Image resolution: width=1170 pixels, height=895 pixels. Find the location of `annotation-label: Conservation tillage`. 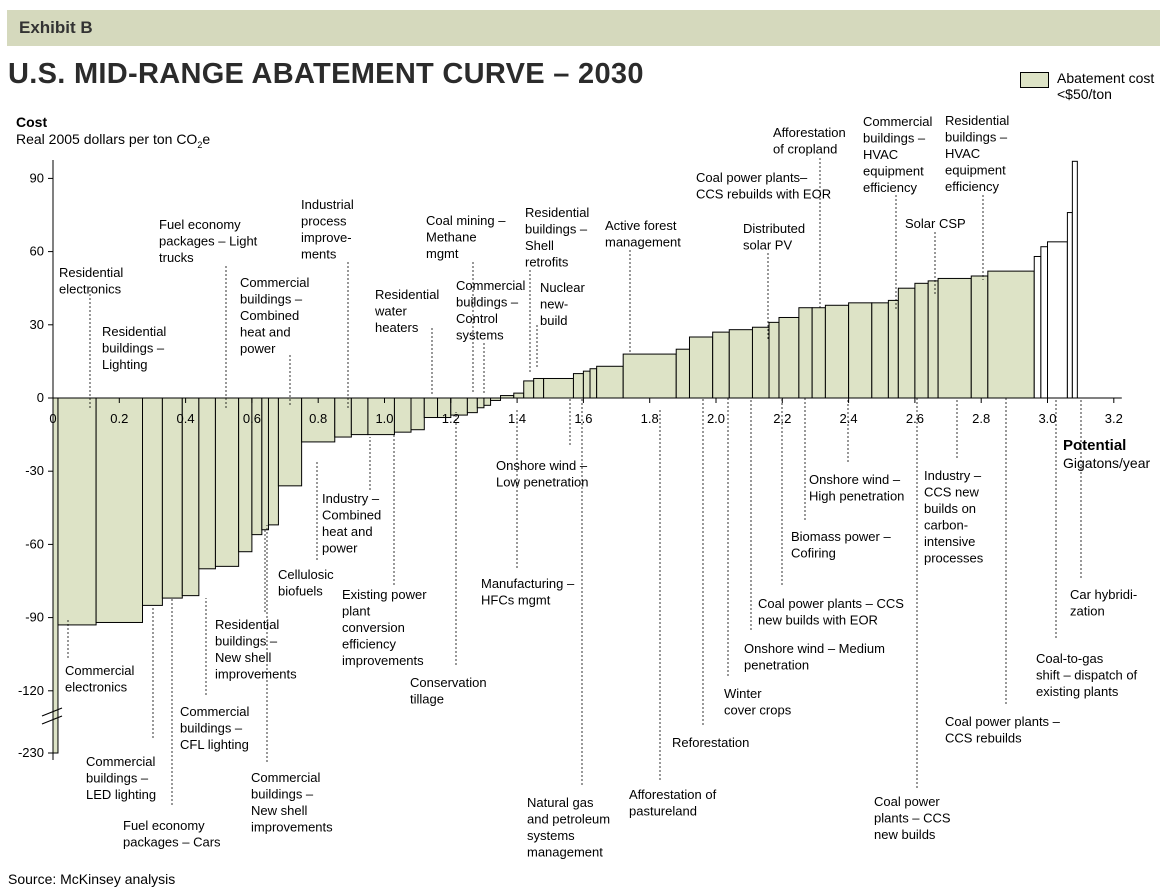

annotation-label: Conservation tillage is located at coordinates (448, 691).